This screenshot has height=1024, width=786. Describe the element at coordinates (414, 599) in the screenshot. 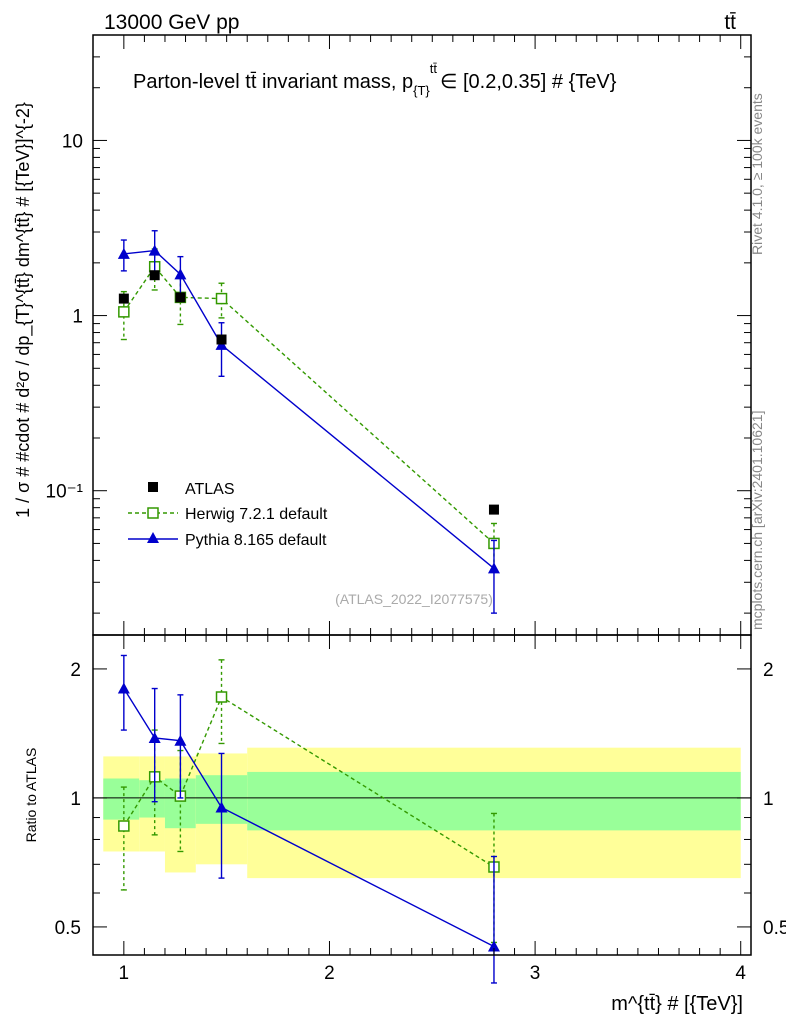

I see `watermark: (ATLAS_2022_I2077575)` at that location.